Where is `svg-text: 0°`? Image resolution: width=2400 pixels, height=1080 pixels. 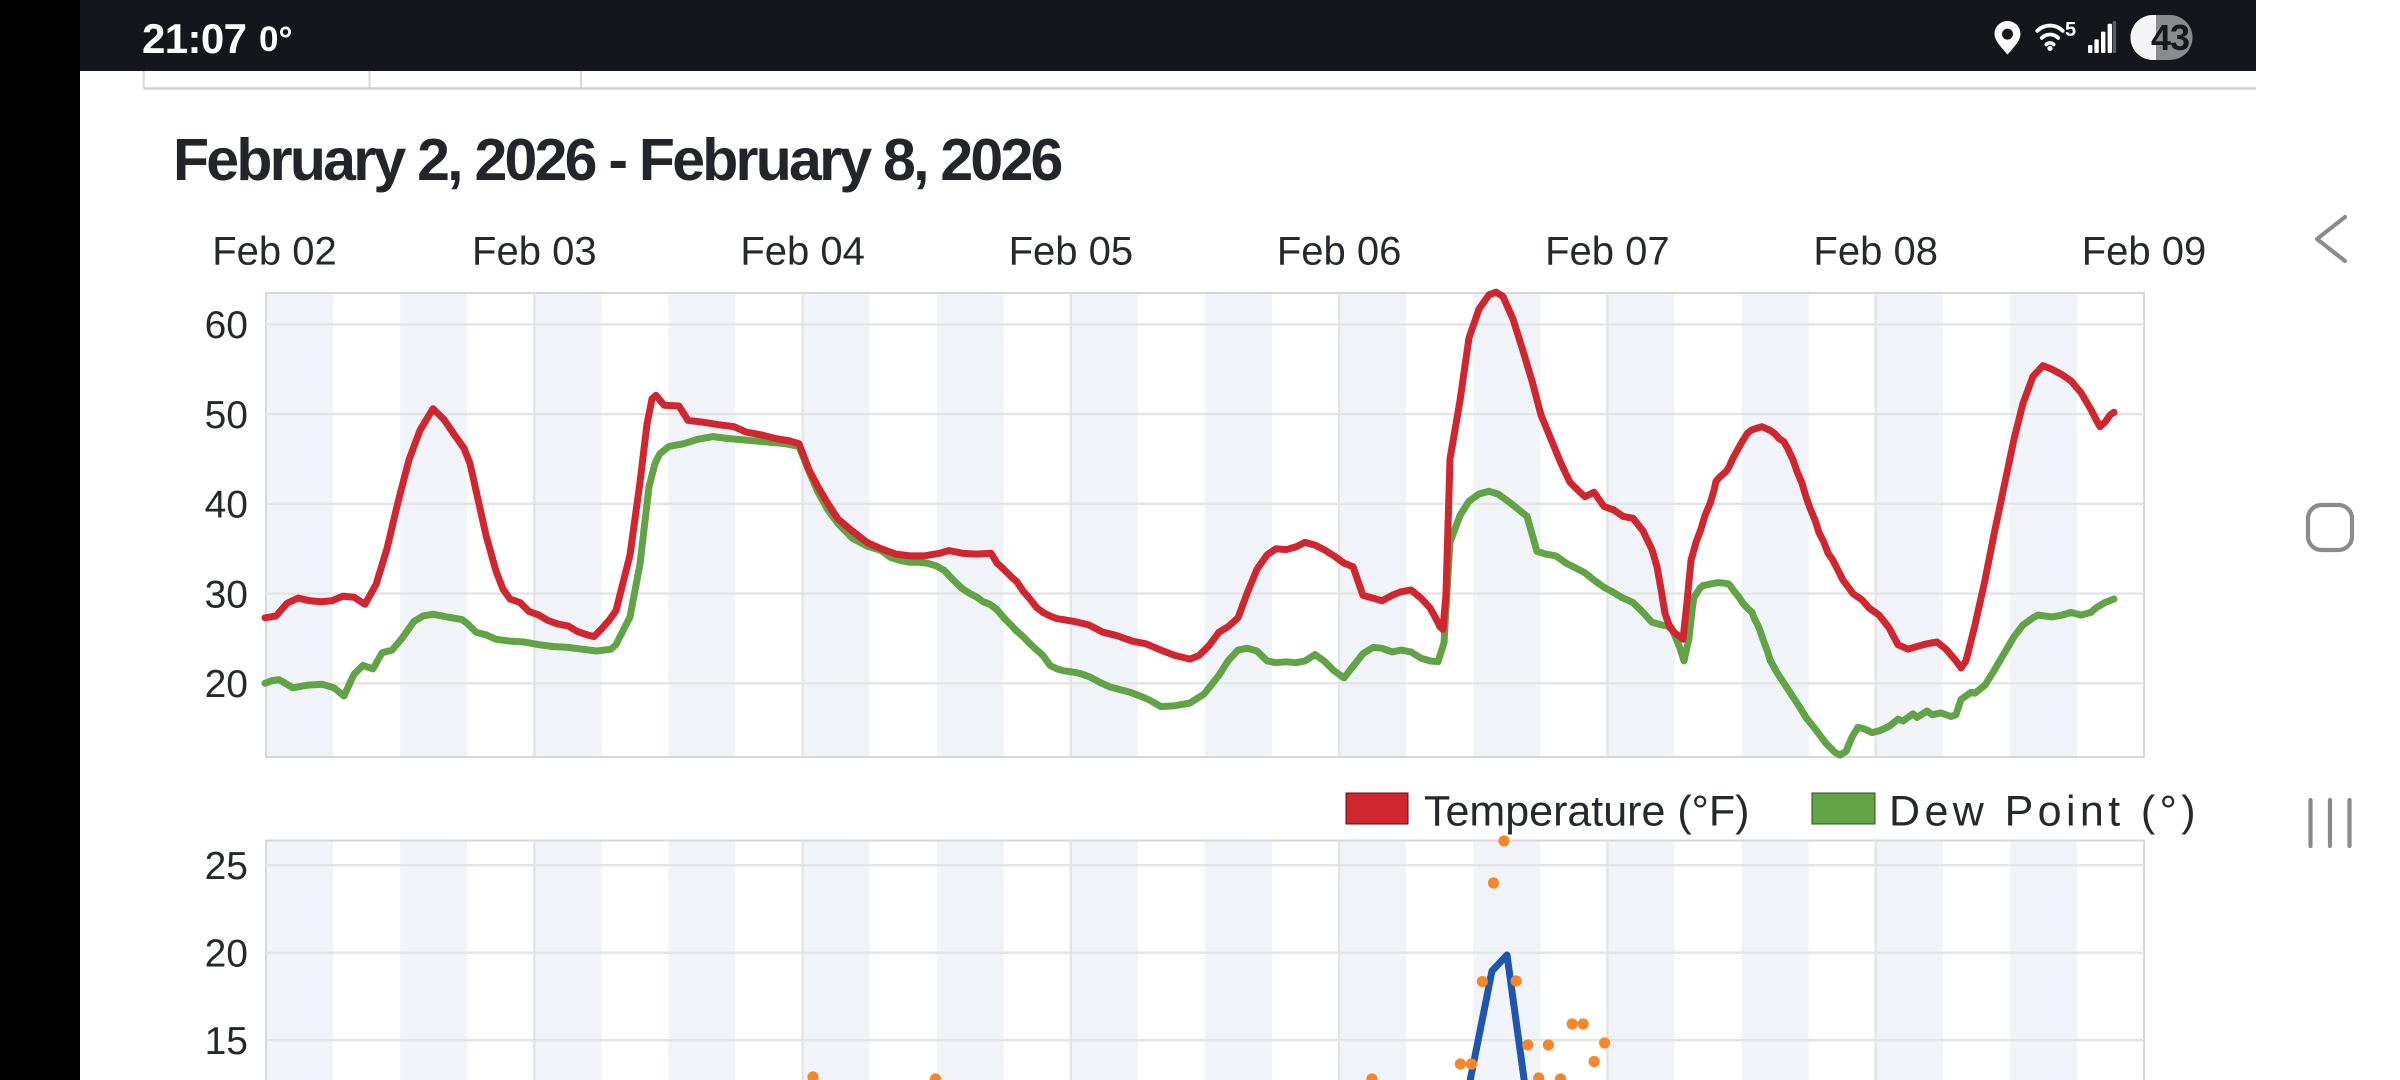 svg-text: 0° is located at coordinates (275, 39).